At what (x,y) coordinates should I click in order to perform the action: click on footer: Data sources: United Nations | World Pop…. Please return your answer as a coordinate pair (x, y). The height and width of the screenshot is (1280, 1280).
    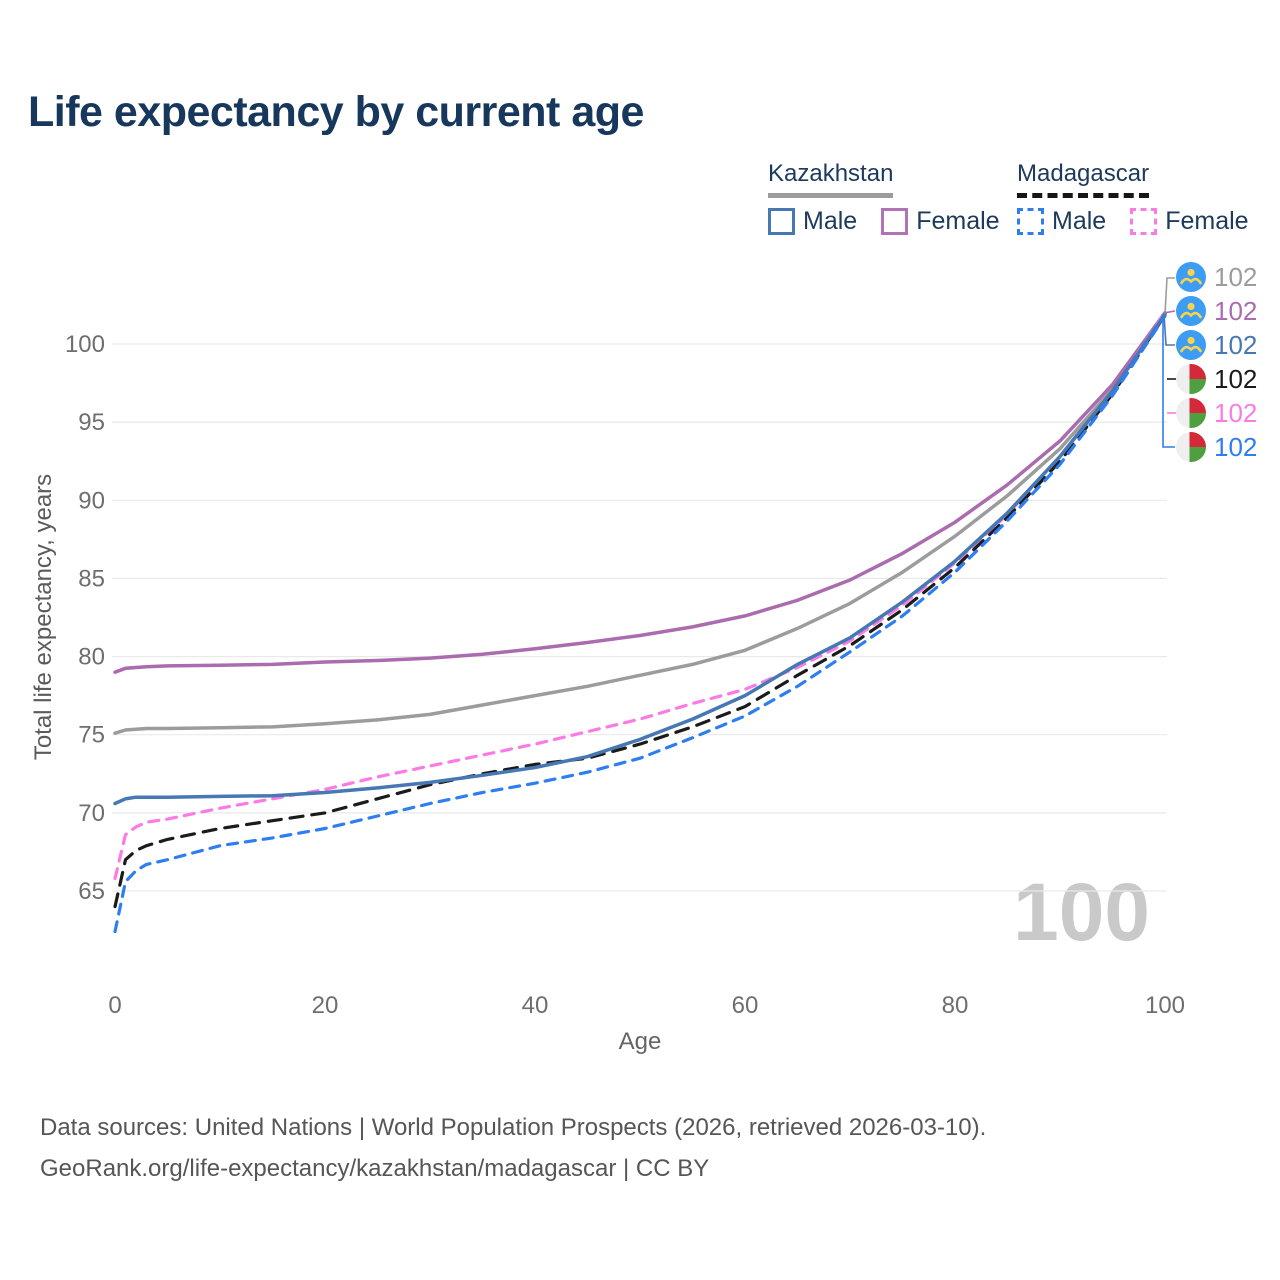
    Looking at the image, I should click on (513, 1149).